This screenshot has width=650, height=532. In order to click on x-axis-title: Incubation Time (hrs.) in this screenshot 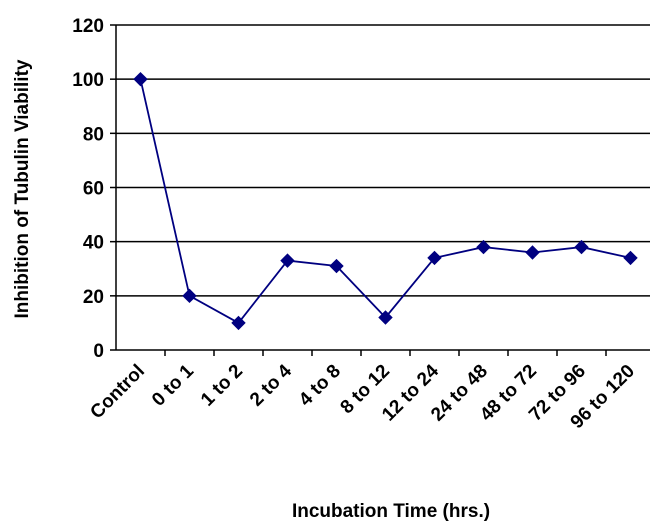, I will do `click(391, 511)`.